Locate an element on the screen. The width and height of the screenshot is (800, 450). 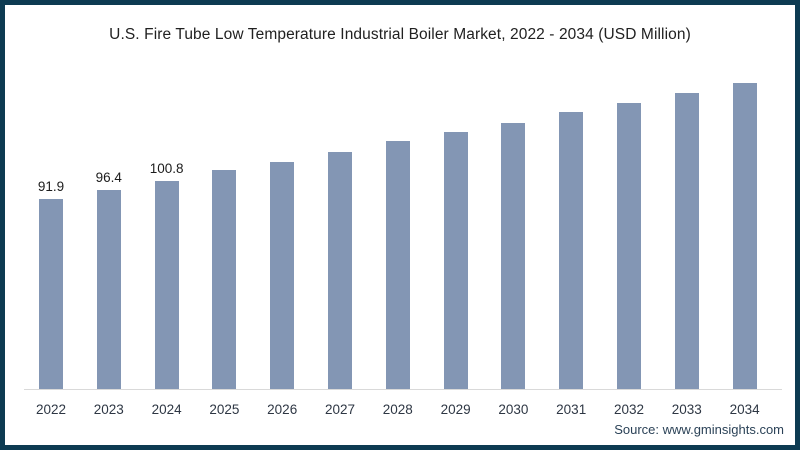
x-tick-2034: 2034 is located at coordinates (744, 409).